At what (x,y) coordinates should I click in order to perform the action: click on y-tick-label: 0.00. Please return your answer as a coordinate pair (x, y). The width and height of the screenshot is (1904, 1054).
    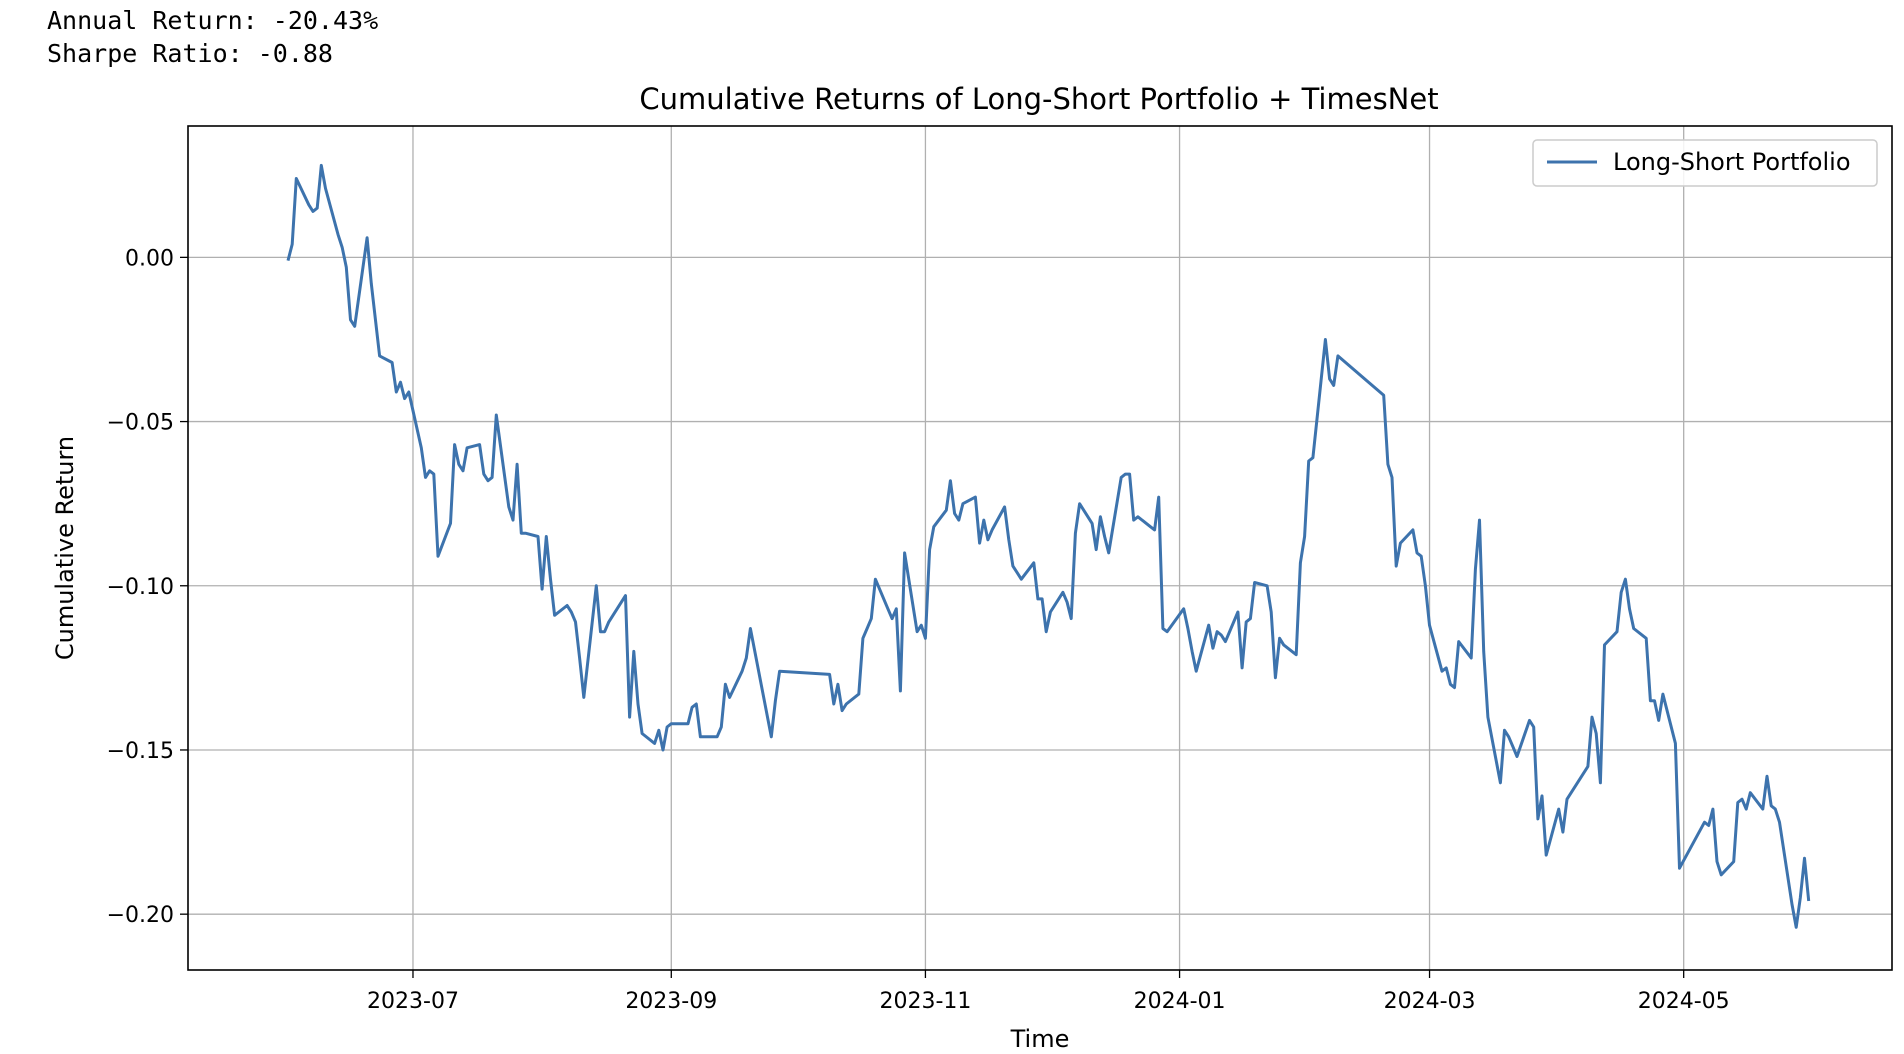
    Looking at the image, I should click on (149, 258).